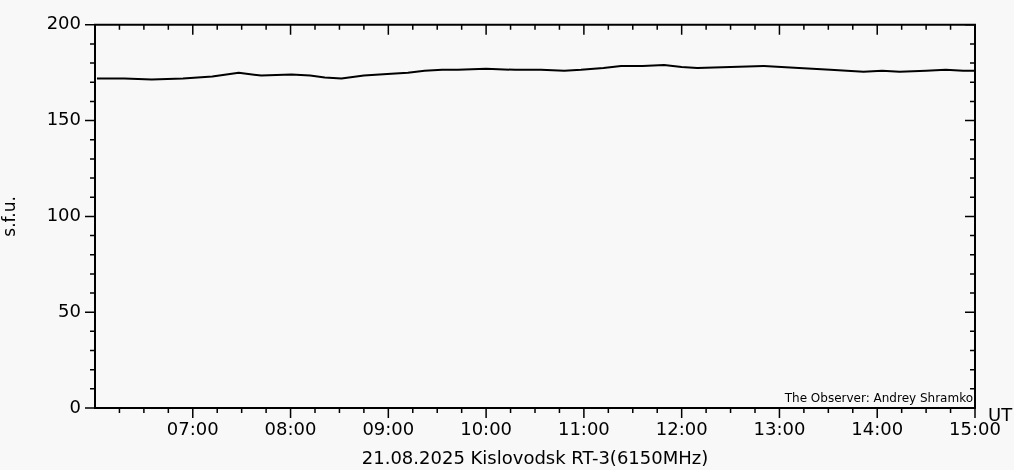 This screenshot has height=470, width=1014. Describe the element at coordinates (69, 310) in the screenshot. I see `y-tick-label: 50` at that location.